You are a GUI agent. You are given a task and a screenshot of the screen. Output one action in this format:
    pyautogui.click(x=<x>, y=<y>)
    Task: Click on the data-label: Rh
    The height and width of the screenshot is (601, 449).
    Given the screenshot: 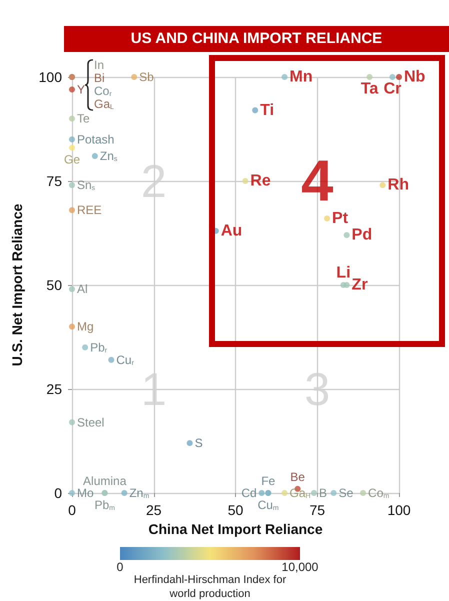 What is the action you would take?
    pyautogui.click(x=398, y=185)
    